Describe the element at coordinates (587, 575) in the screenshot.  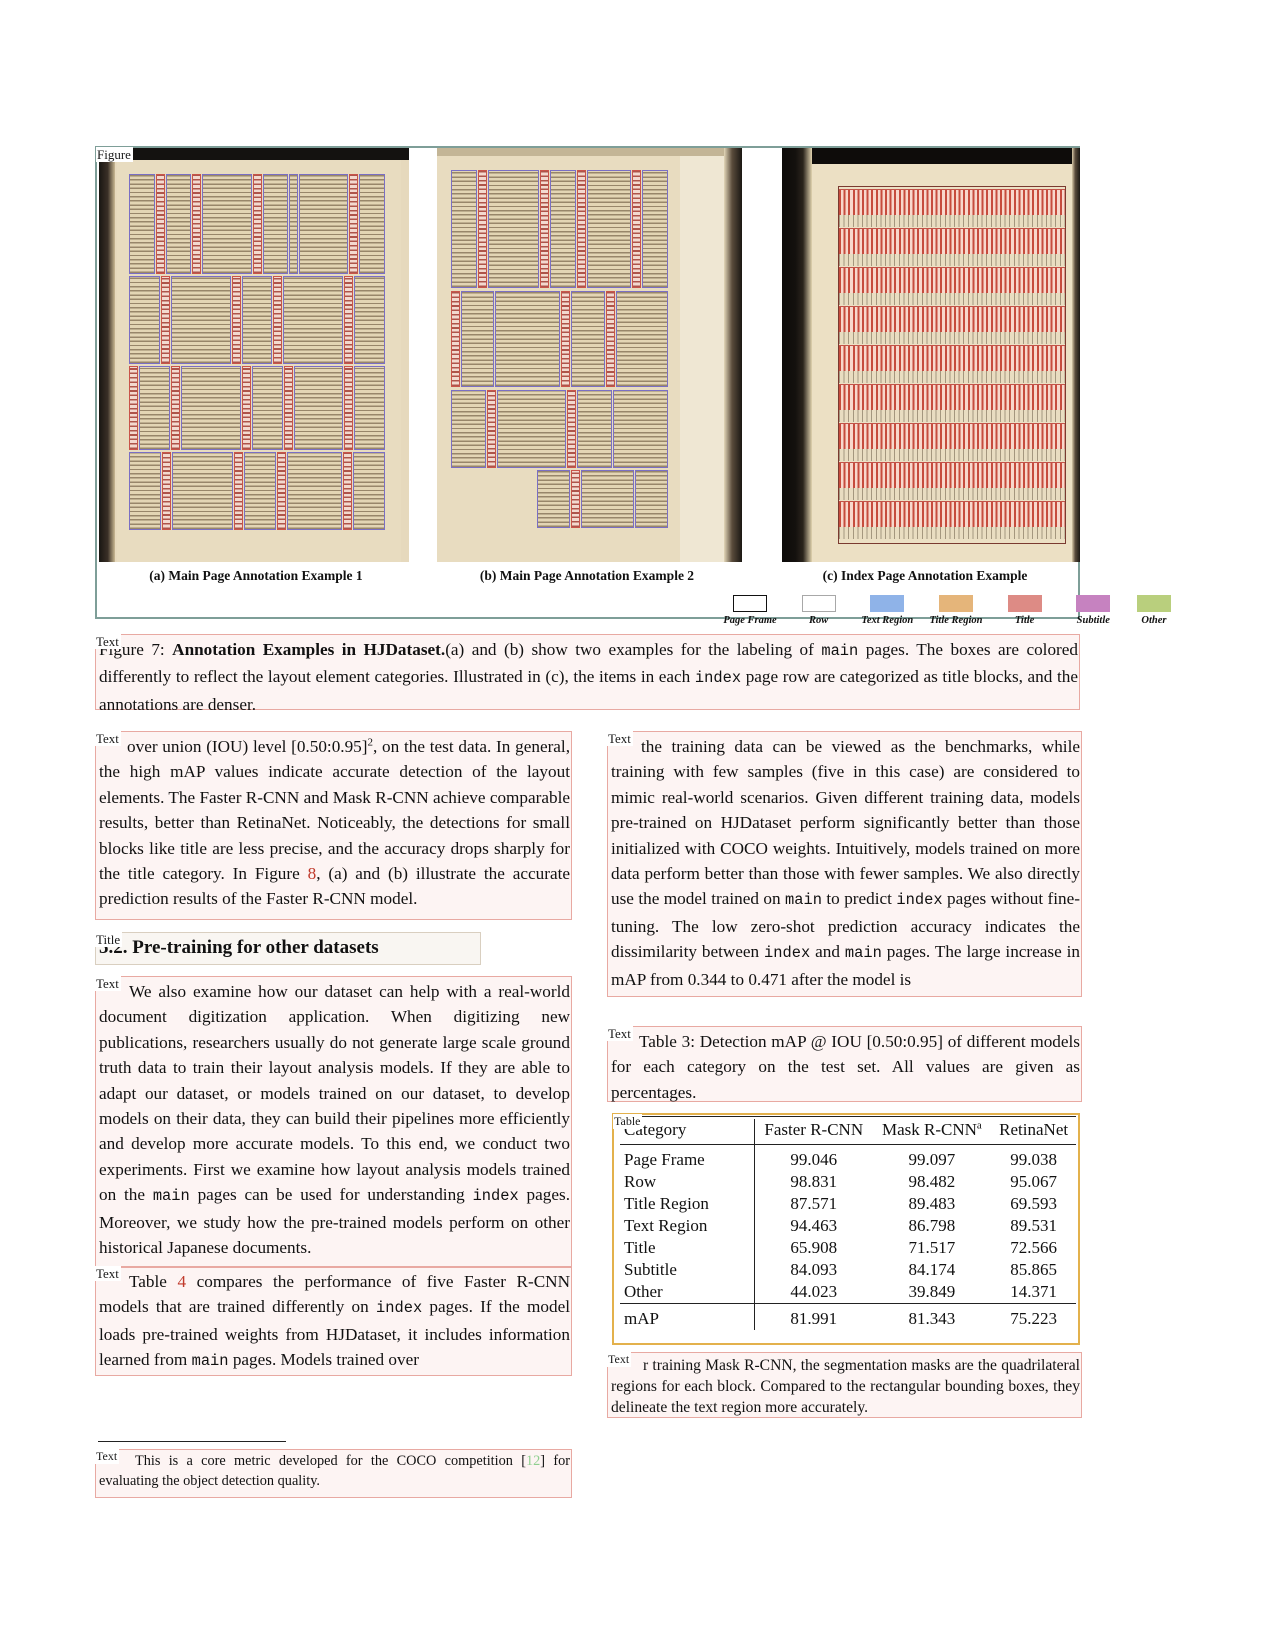
I see `figure-subcaption-b: (b) Main Page Annotation Example 2` at that location.